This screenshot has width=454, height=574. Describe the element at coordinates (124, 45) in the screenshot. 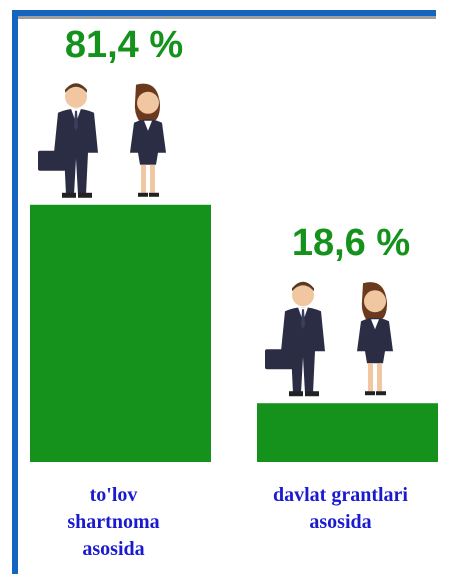

I see `value-label: 81,4 %` at that location.